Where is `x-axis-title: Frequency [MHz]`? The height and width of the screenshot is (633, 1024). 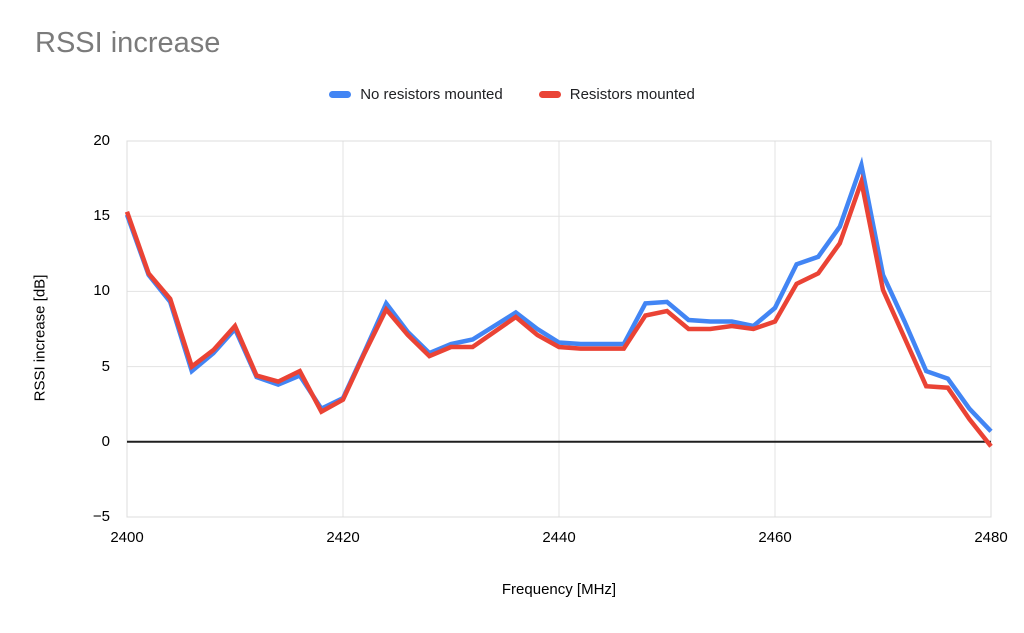
x-axis-title: Frequency [MHz] is located at coordinates (559, 589).